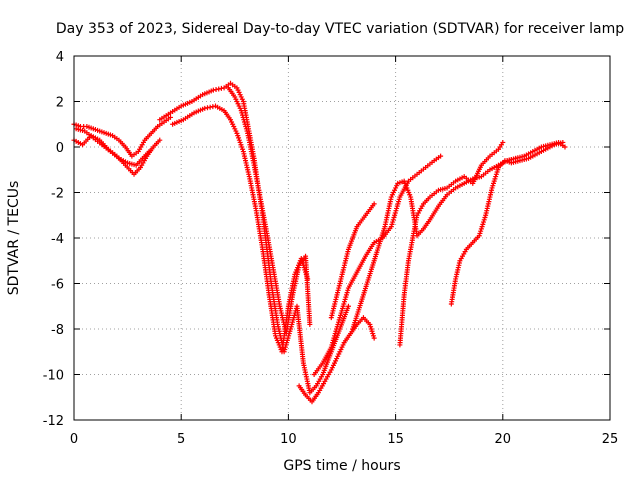 This screenshot has height=480, width=640. I want to click on y-tick-label: -4, so click(57, 239).